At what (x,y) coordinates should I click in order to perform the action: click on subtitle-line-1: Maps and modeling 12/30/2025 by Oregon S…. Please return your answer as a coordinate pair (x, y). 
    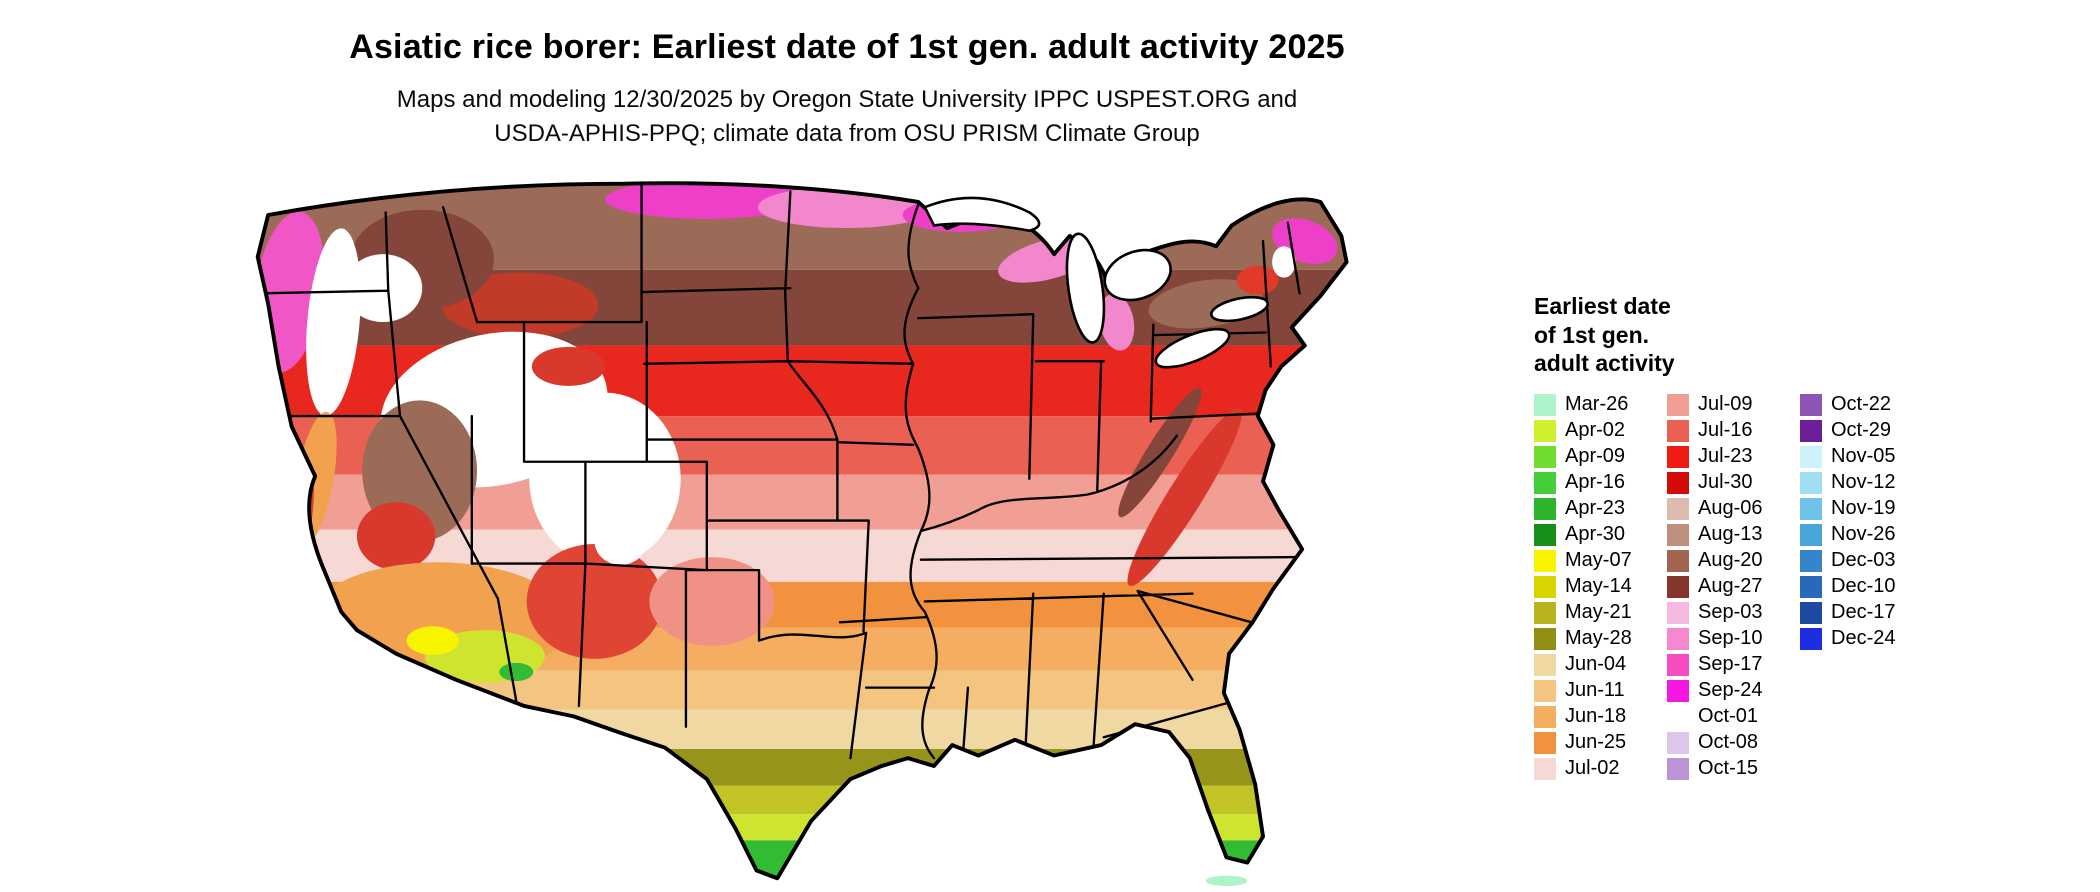
    Looking at the image, I should click on (847, 99).